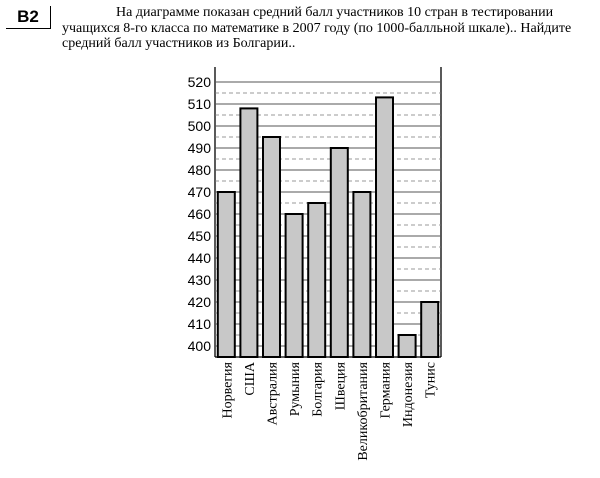 This screenshot has height=478, width=600. Describe the element at coordinates (363, 410) in the screenshot. I see `x-tick-label: Великобритания` at that location.